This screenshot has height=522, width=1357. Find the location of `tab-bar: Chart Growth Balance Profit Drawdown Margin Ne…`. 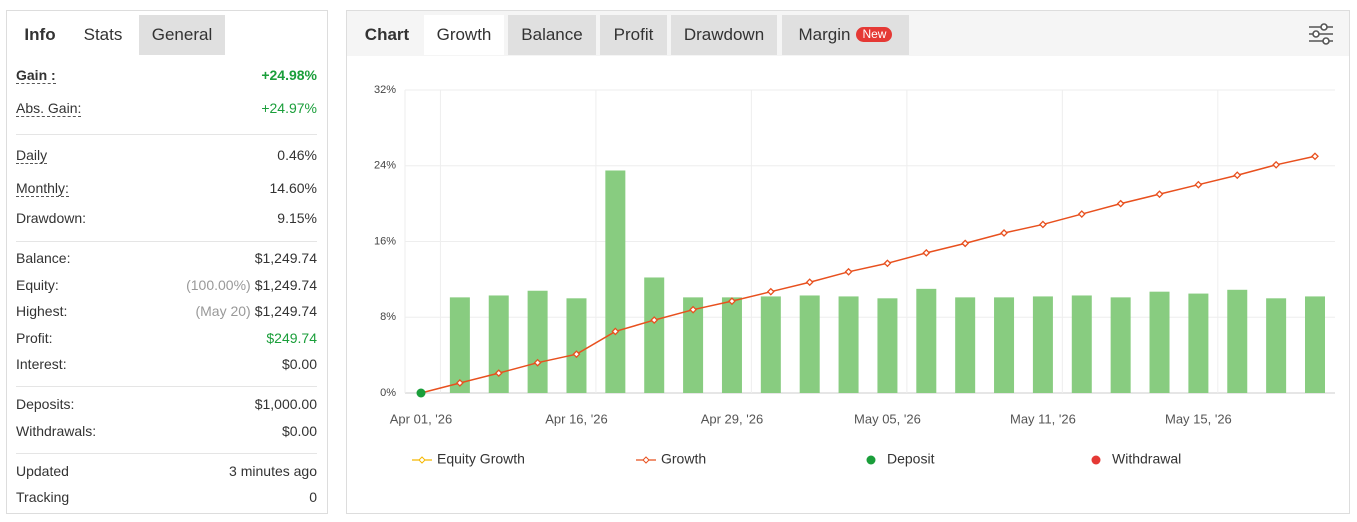

tab-bar: Chart Growth Balance Profit Drawdown Margin Ne… is located at coordinates (848, 33).